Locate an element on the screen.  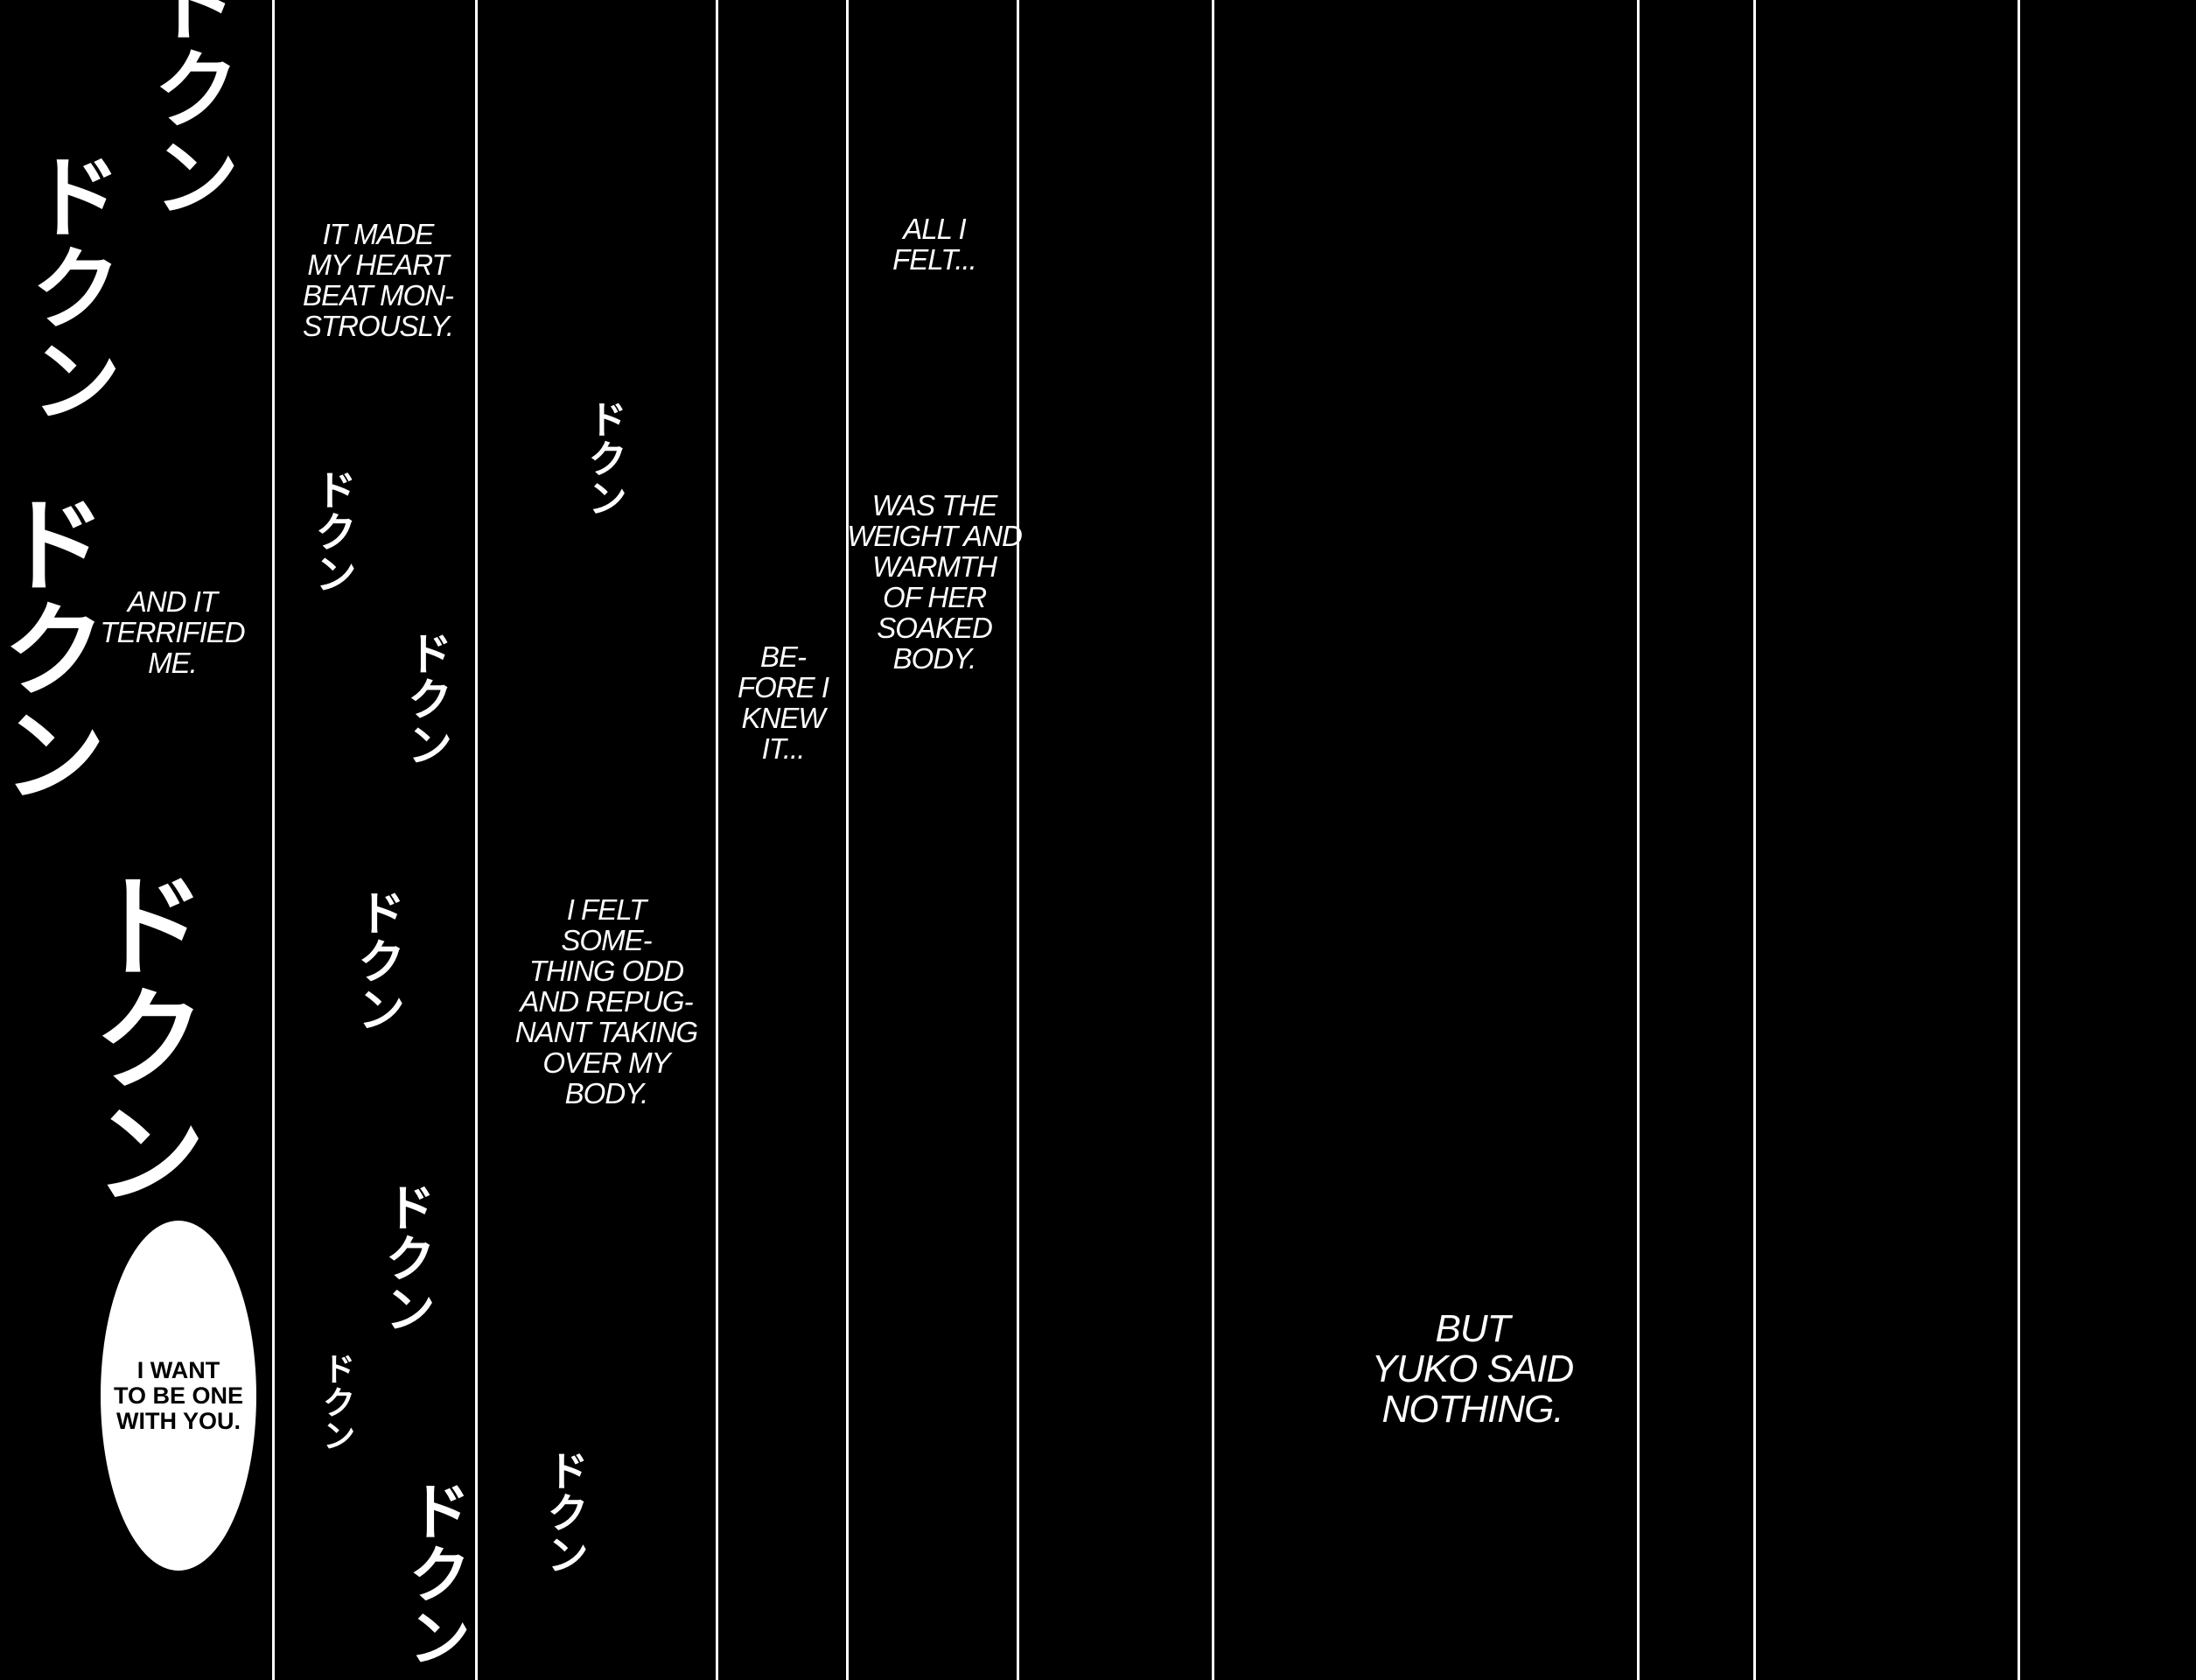
speech-text: I WANT TO BE ONE WITH YOU. is located at coordinates (178, 1395).